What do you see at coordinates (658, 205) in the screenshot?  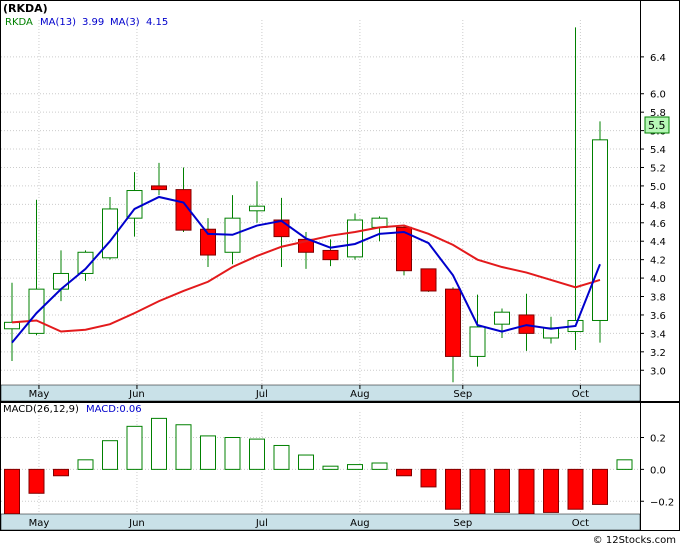 I see `price-ytick-label: 4.8` at bounding box center [658, 205].